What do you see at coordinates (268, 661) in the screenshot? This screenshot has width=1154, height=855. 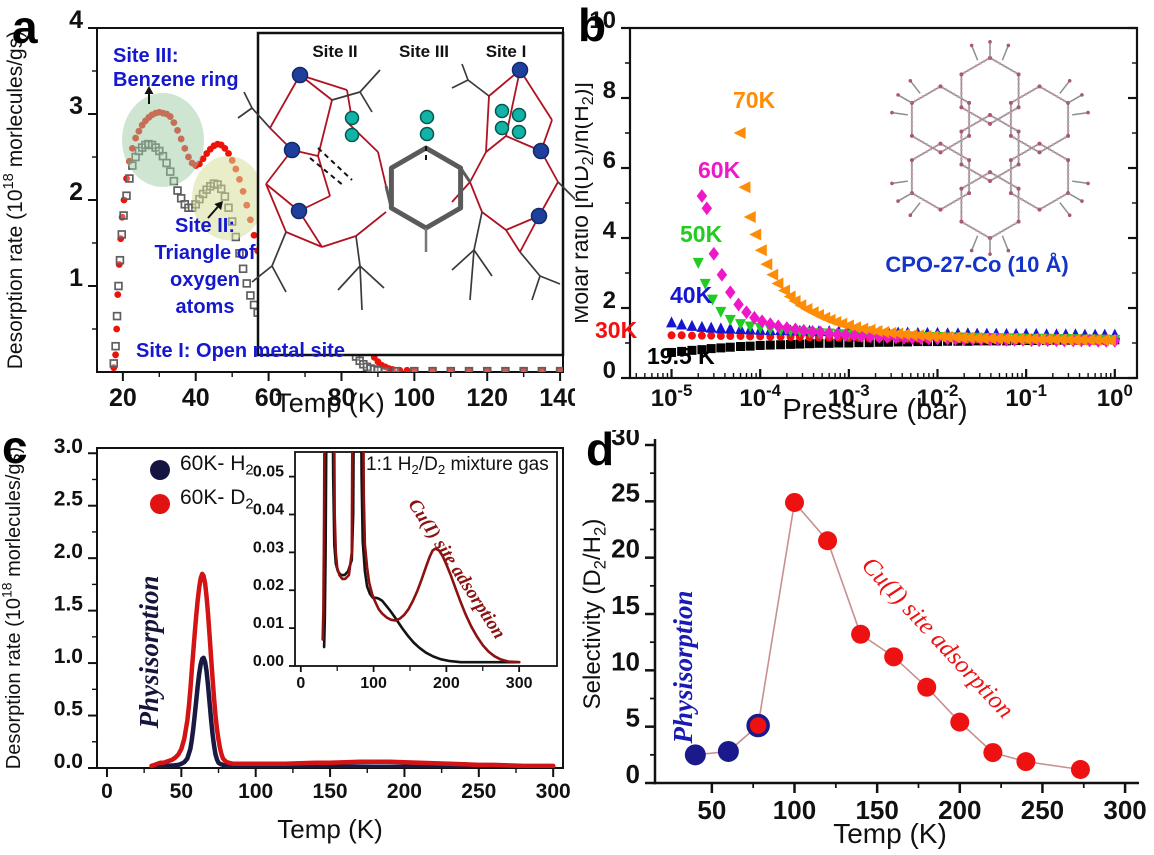 I see `svg-text: 0.00` at bounding box center [268, 661].